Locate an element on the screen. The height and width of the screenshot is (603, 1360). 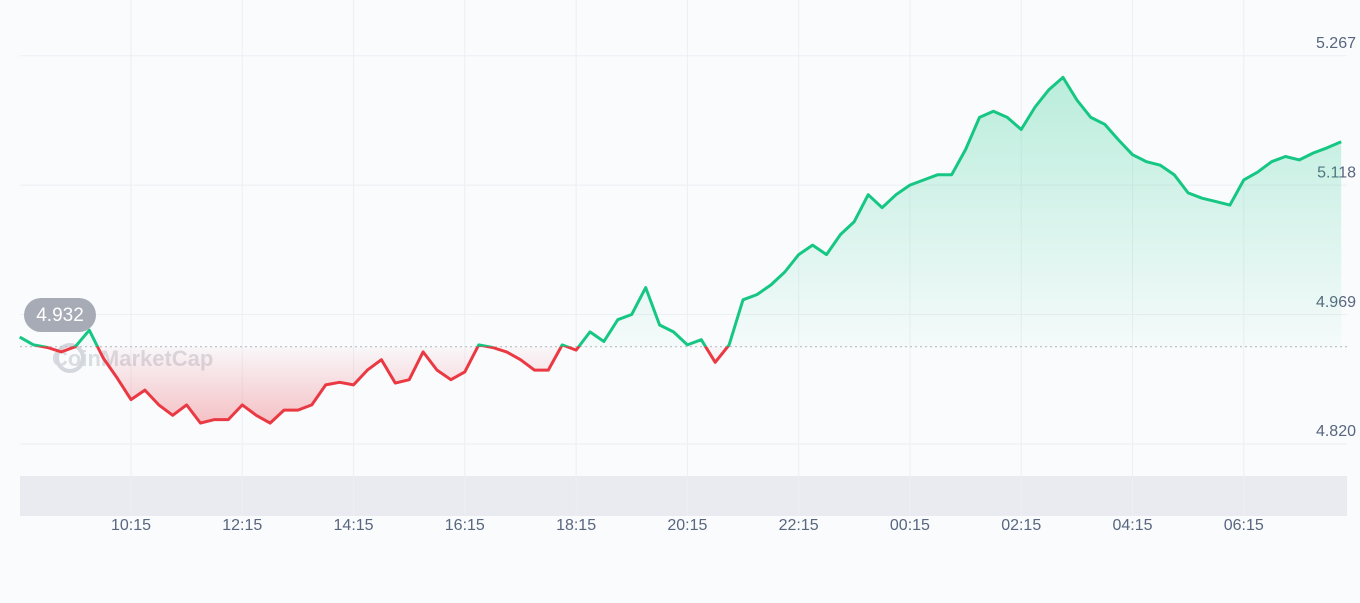
x-tick-label: 04:15 is located at coordinates (1132, 525).